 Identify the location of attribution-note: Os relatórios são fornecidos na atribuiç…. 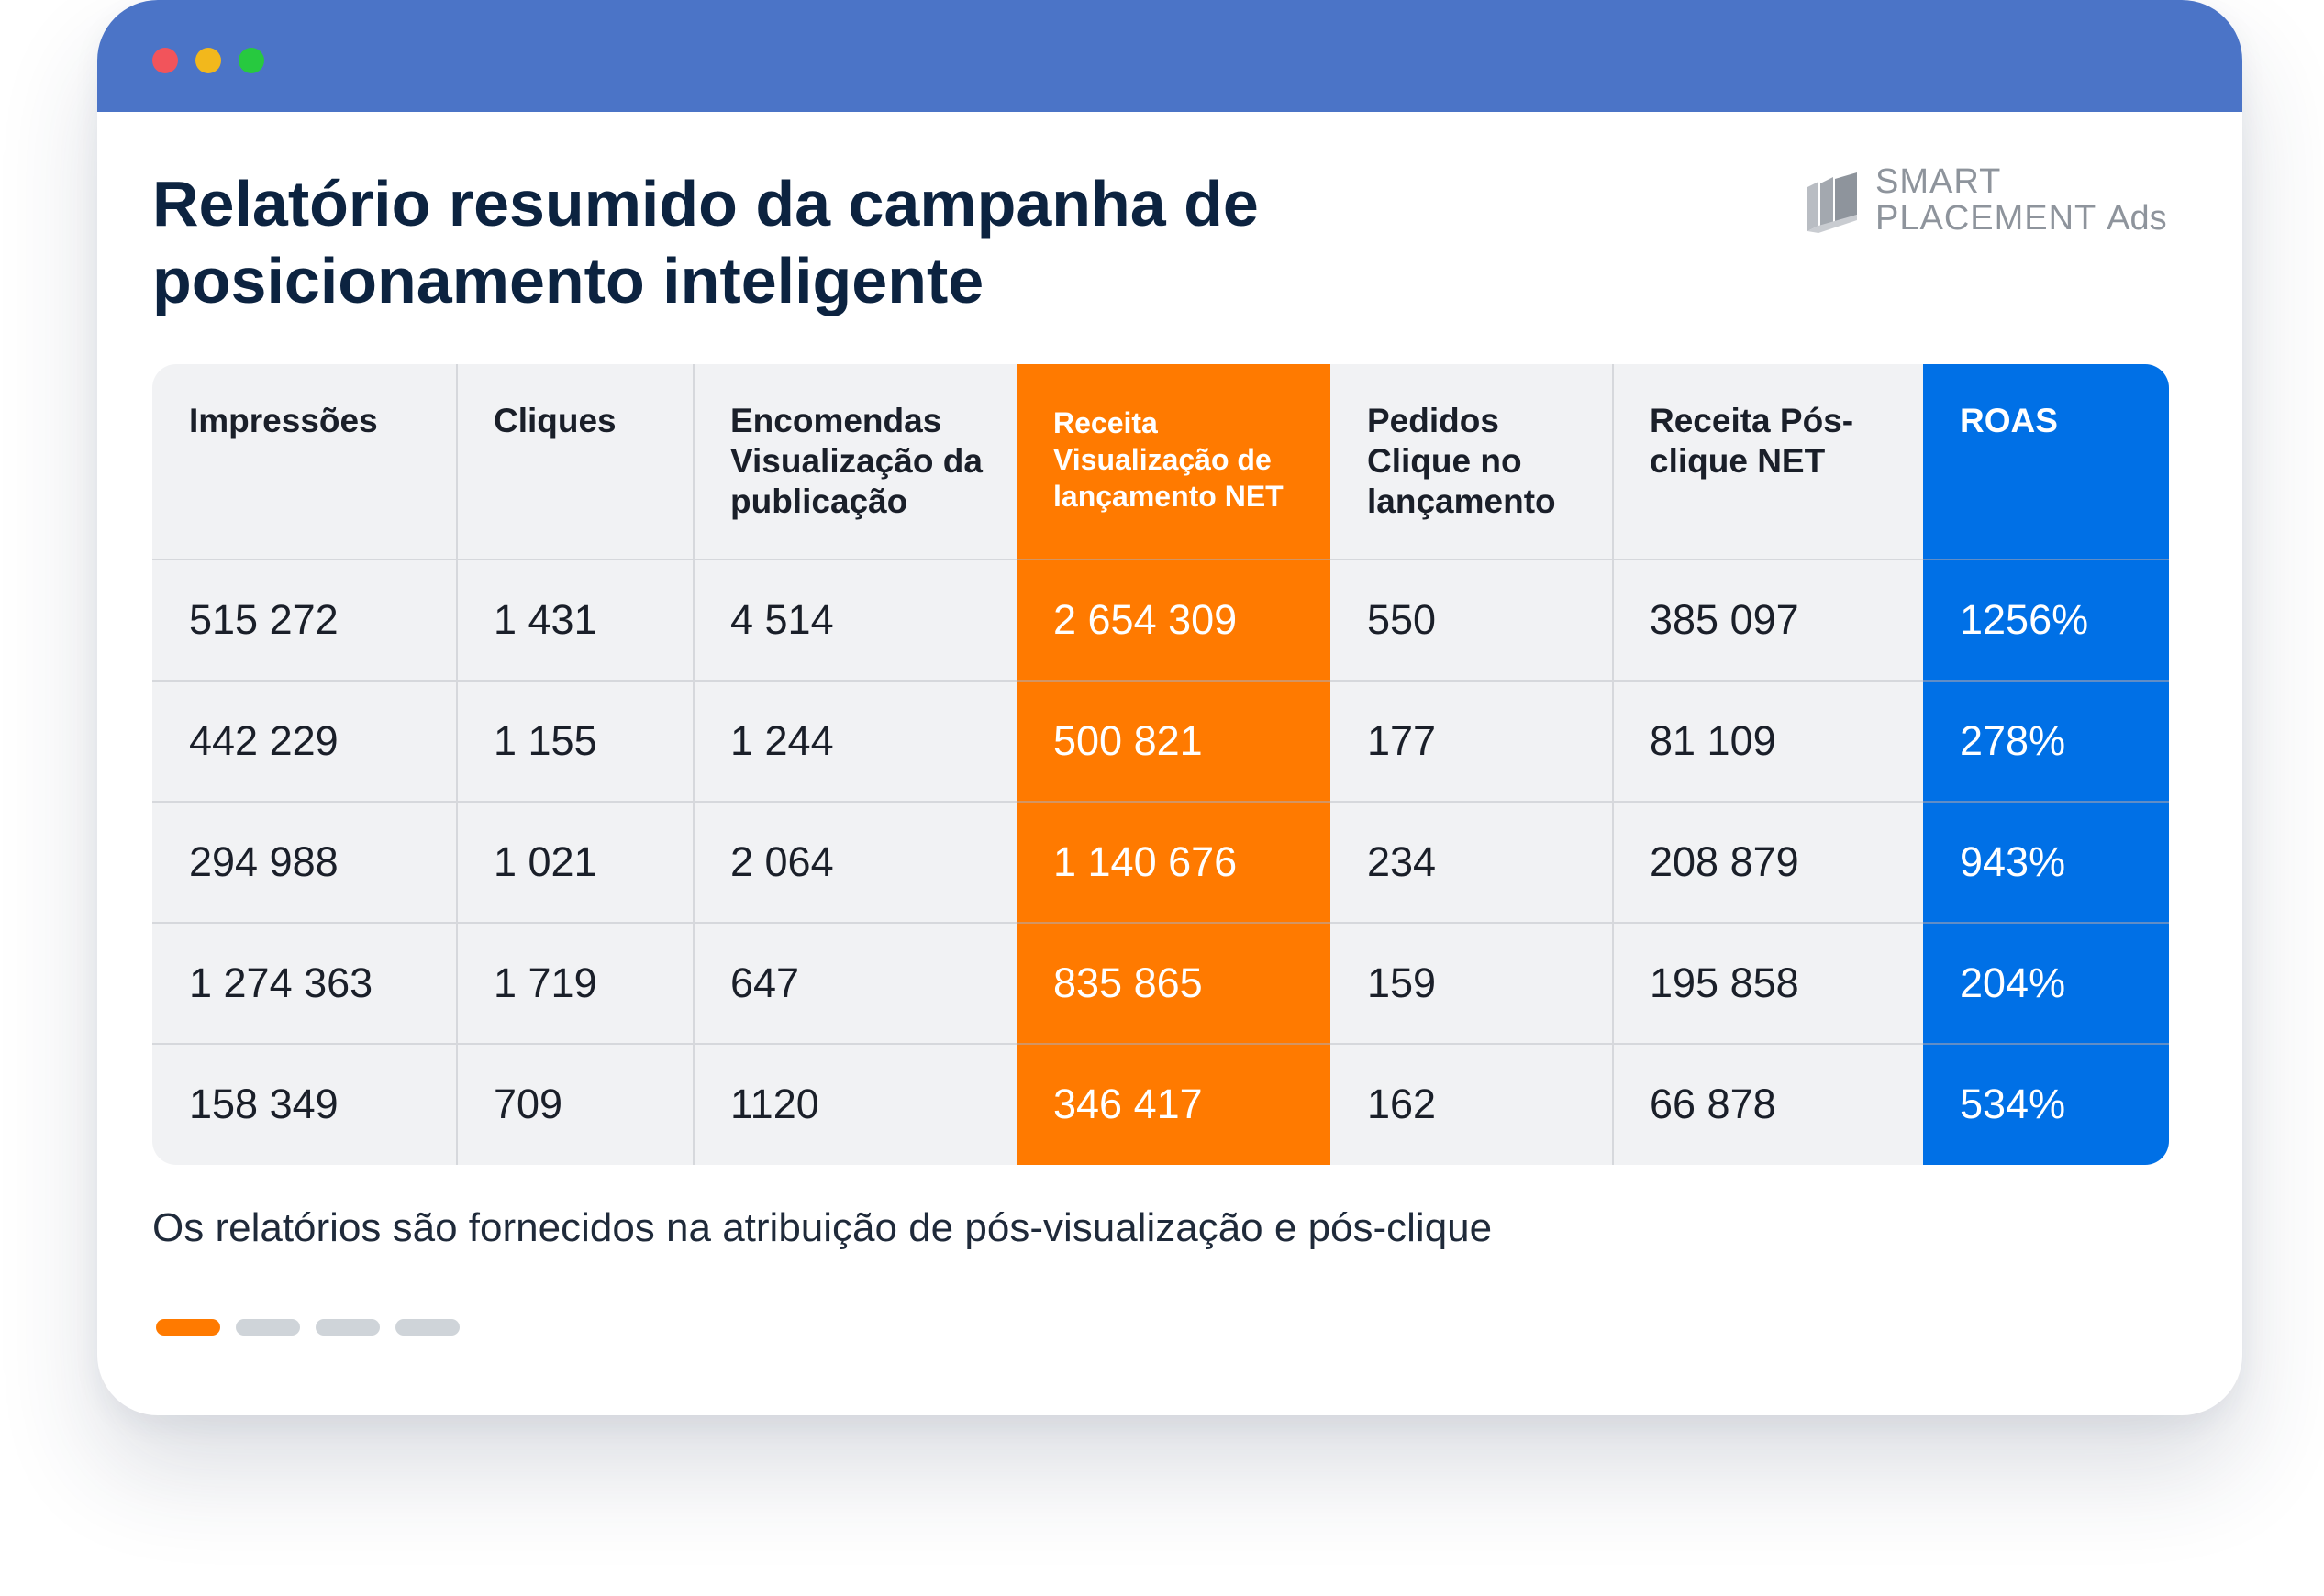
(823, 1227).